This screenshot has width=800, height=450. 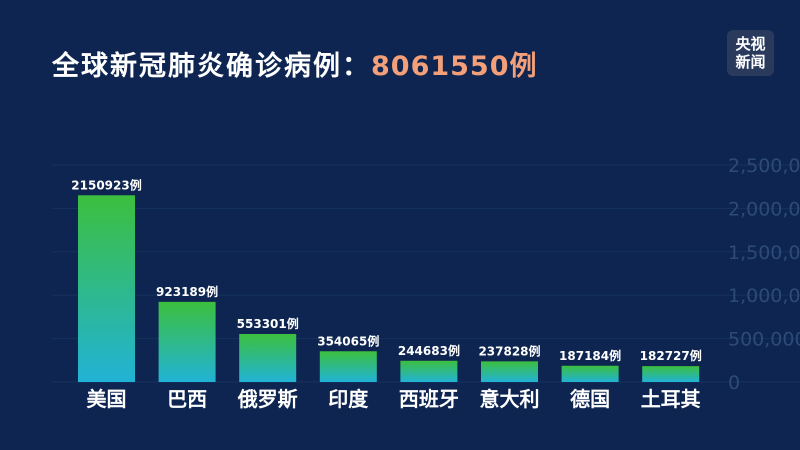 I want to click on y-tick-label: 2,000,000, so click(x=764, y=209).